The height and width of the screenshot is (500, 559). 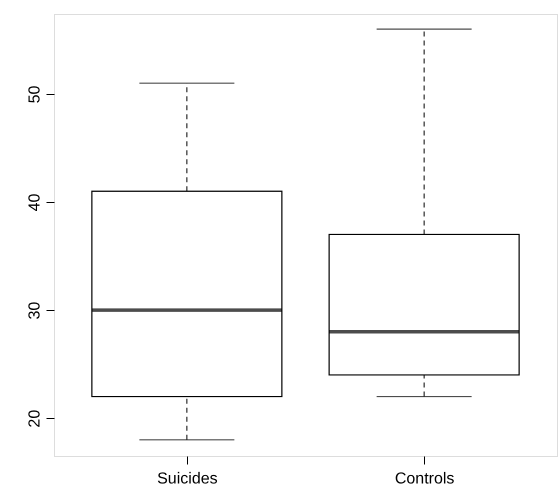 What do you see at coordinates (35, 311) in the screenshot?
I see `y-tick-label: 30` at bounding box center [35, 311].